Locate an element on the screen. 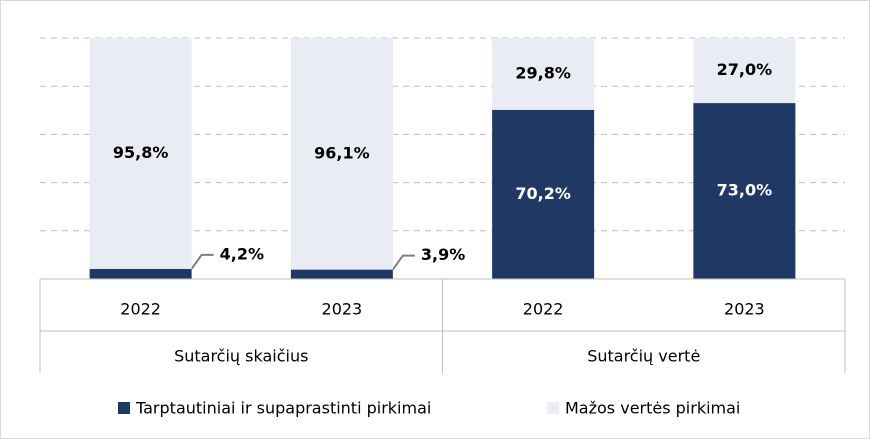 This screenshot has width=870, height=439. data-label: 29,8% is located at coordinates (543, 72).